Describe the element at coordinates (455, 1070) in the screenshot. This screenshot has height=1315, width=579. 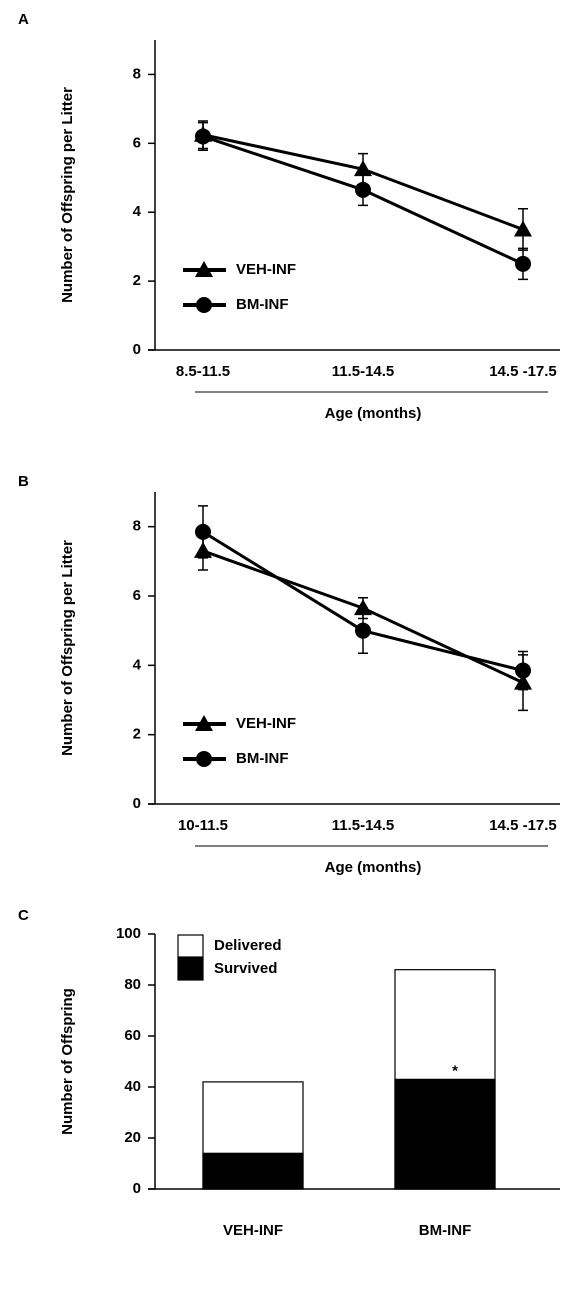
I see `annotation: *` at that location.